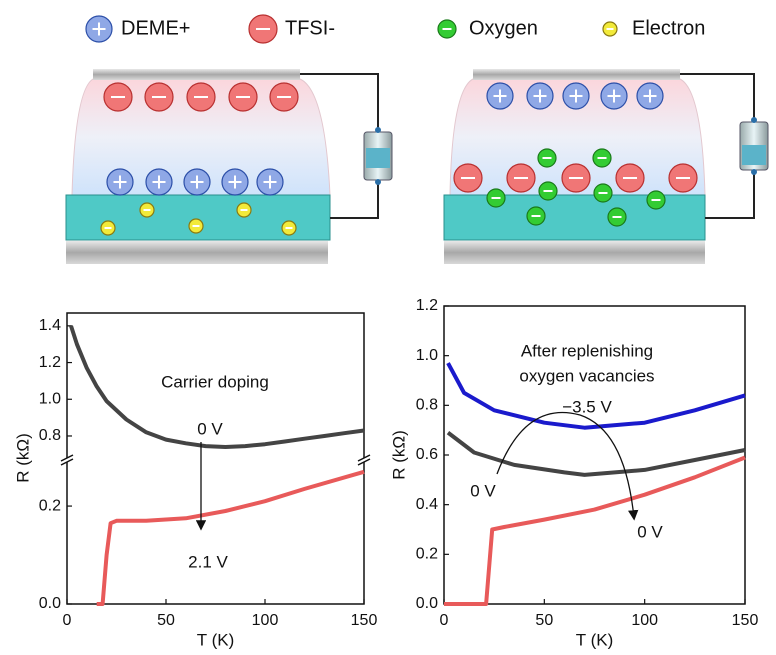  I want to click on y-tick-label: 0.6, so click(427, 454).